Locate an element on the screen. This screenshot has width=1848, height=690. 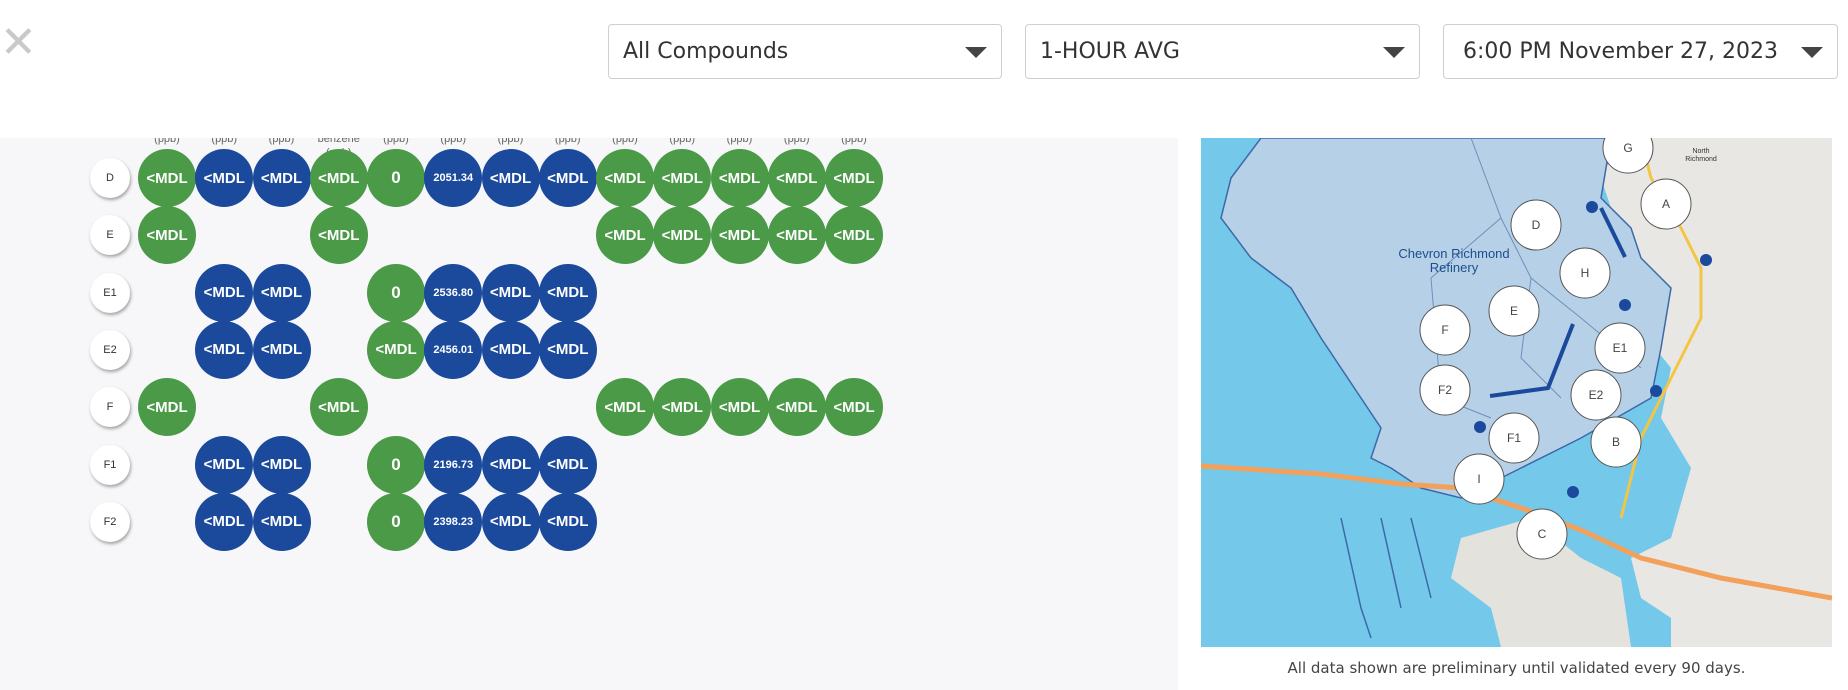
station-marker-label: C is located at coordinates (1542, 534).